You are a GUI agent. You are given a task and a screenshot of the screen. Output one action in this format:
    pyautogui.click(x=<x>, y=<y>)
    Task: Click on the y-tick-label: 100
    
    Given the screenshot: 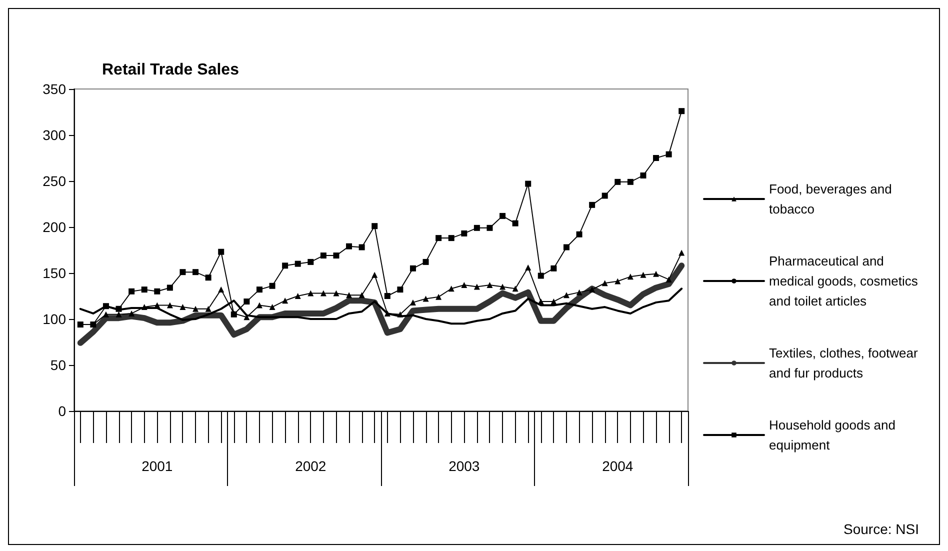 What is the action you would take?
    pyautogui.click(x=54, y=319)
    